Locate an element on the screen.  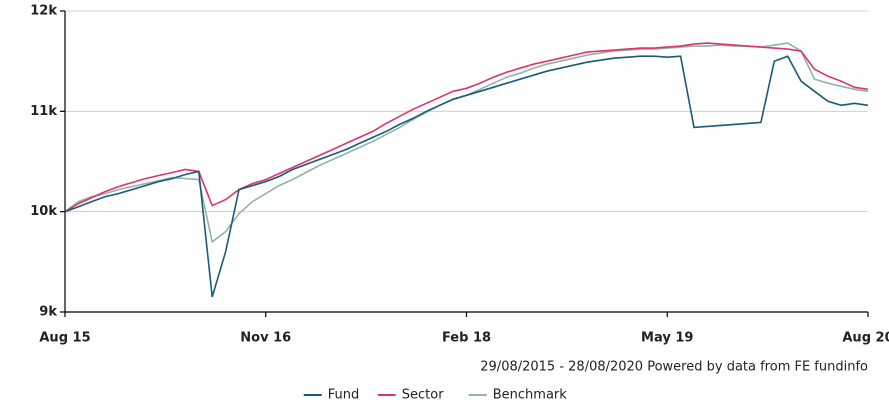
y-tick-label: 9k is located at coordinates (48, 312).